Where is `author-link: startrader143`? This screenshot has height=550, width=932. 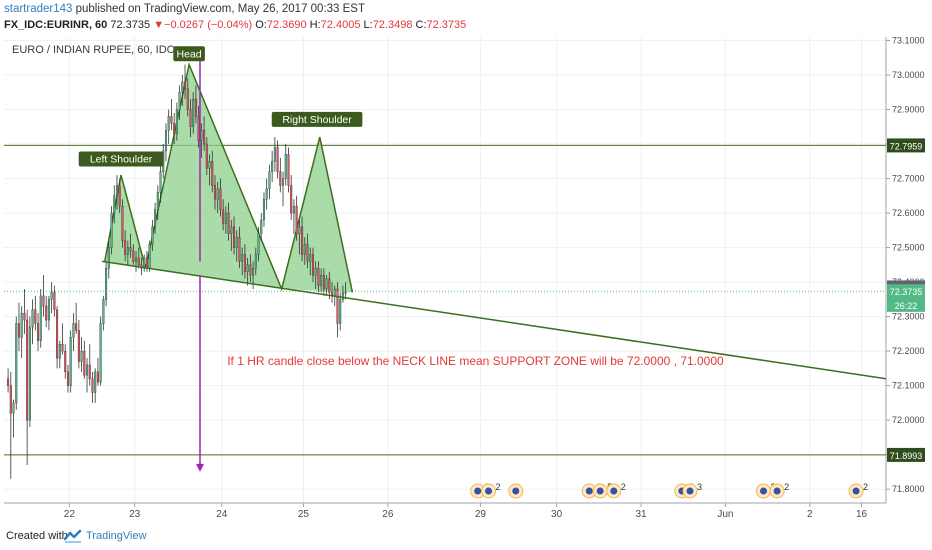 author-link: startrader143 is located at coordinates (38, 9).